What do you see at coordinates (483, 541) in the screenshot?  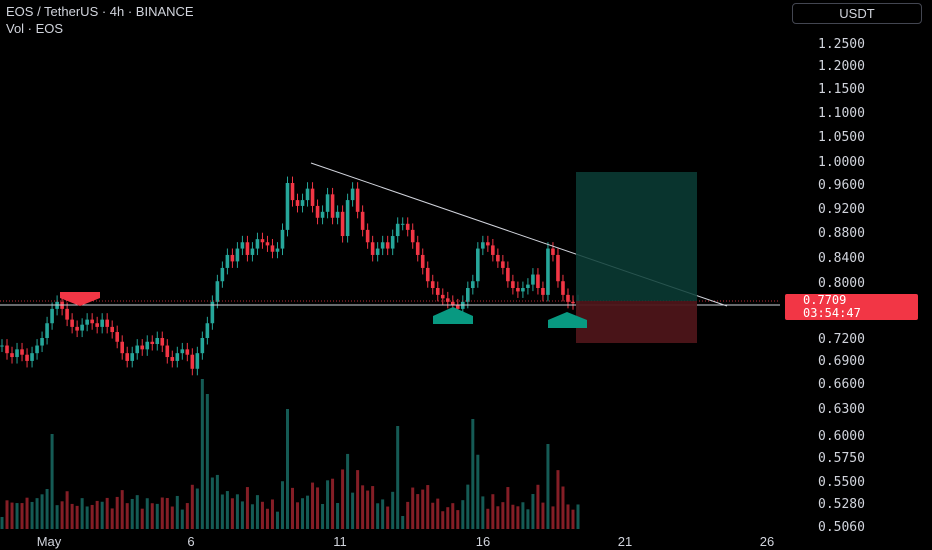 I see `time-tick-label: 16` at bounding box center [483, 541].